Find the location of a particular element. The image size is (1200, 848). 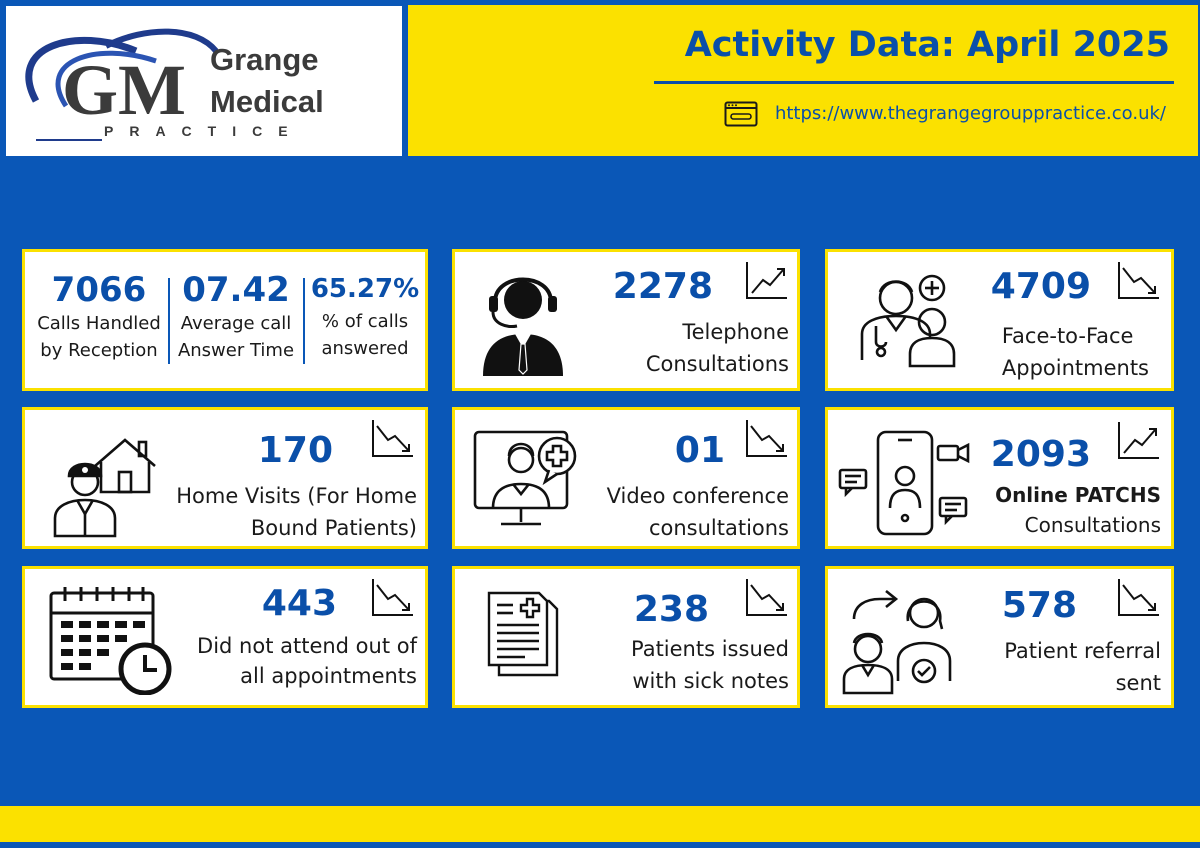

f2f-card: 4709 Face-to-Face Appointments is located at coordinates (999, 320).